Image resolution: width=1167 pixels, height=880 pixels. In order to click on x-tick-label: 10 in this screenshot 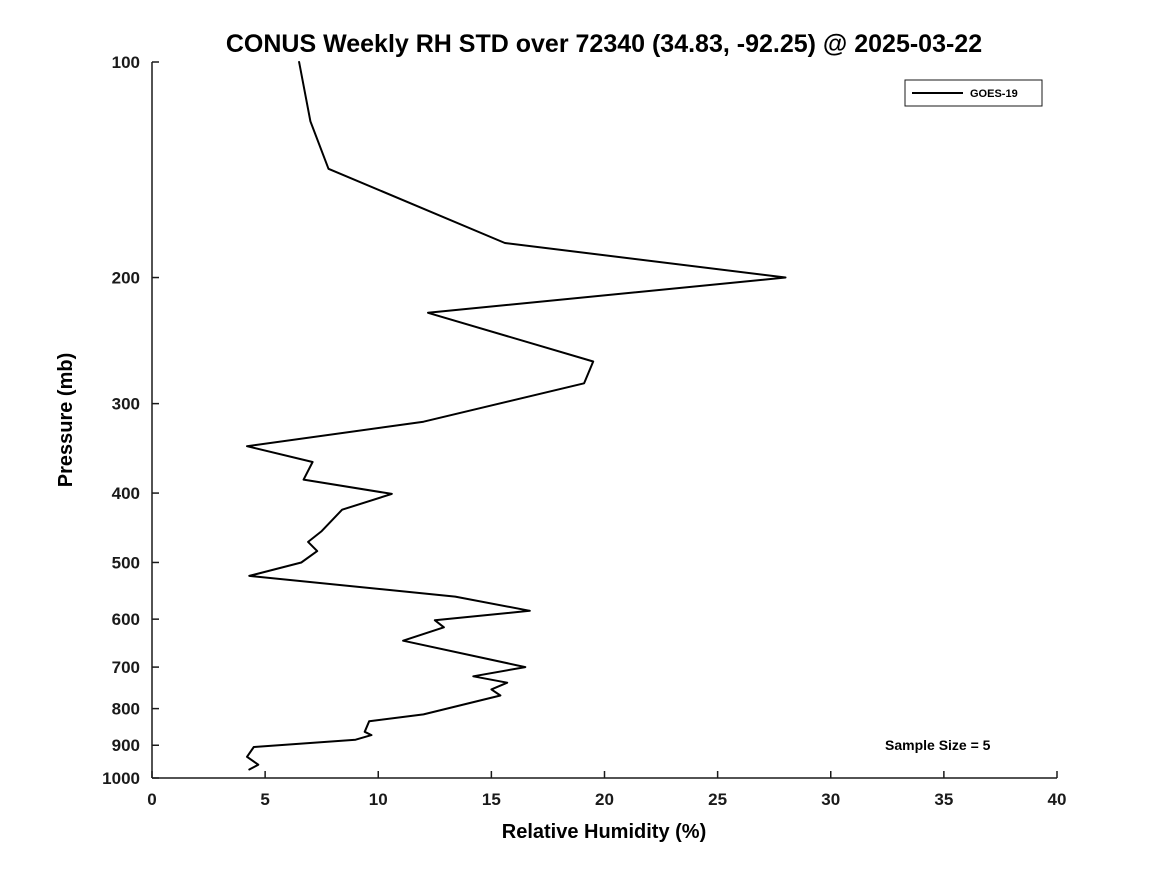, I will do `click(378, 799)`.